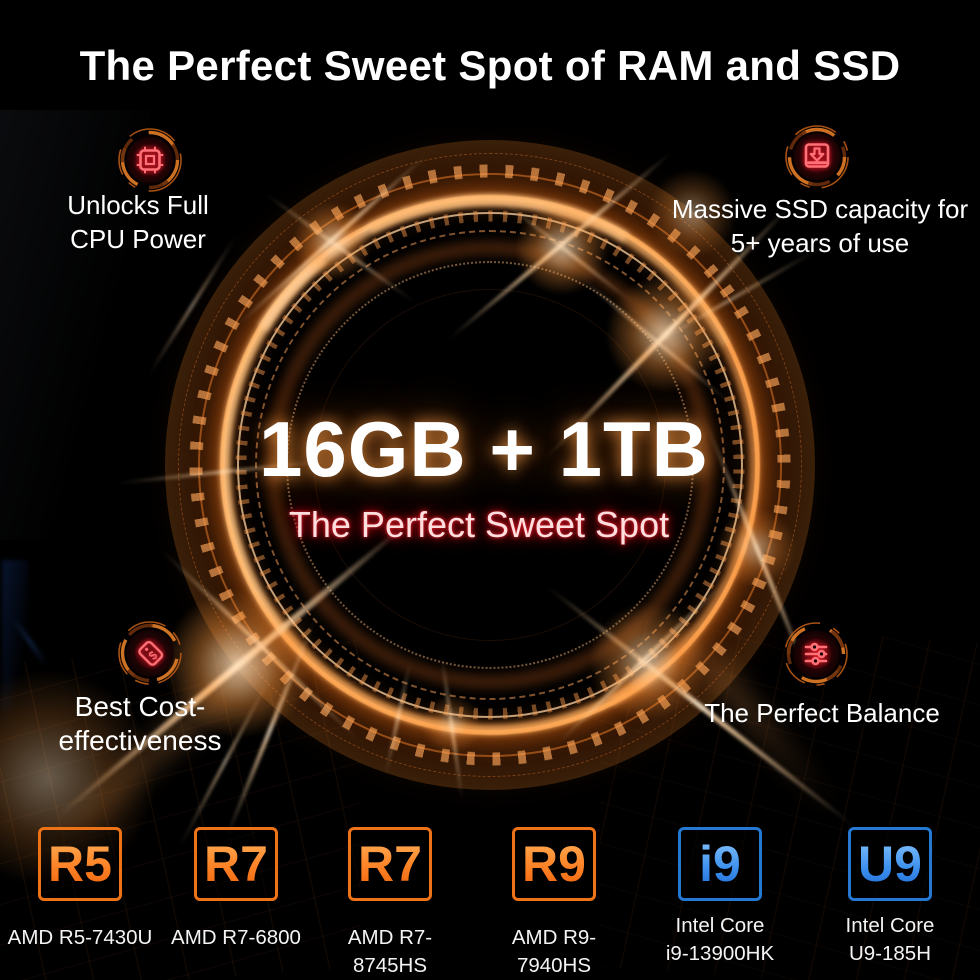  I want to click on chip-label: AMD R7-6800, so click(236, 938).